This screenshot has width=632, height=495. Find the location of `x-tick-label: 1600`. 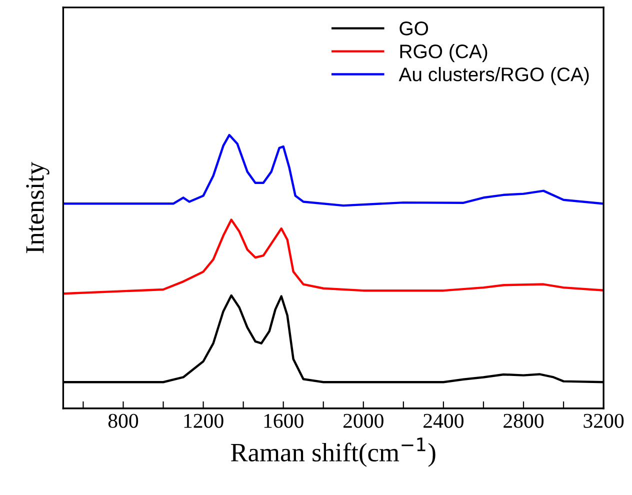

x-tick-label: 1600 is located at coordinates (284, 421).